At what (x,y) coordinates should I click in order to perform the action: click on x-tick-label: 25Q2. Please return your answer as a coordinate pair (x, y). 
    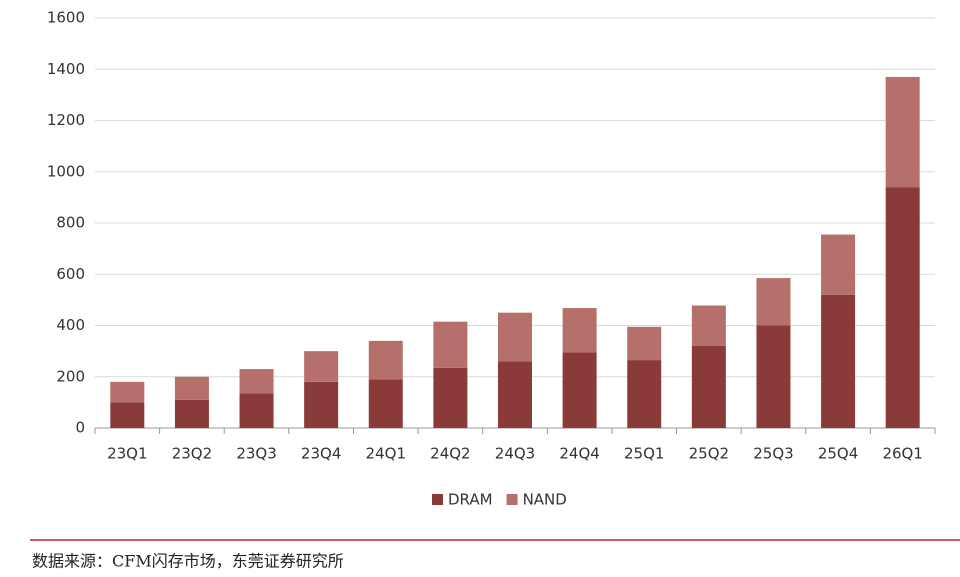
    Looking at the image, I should click on (709, 454).